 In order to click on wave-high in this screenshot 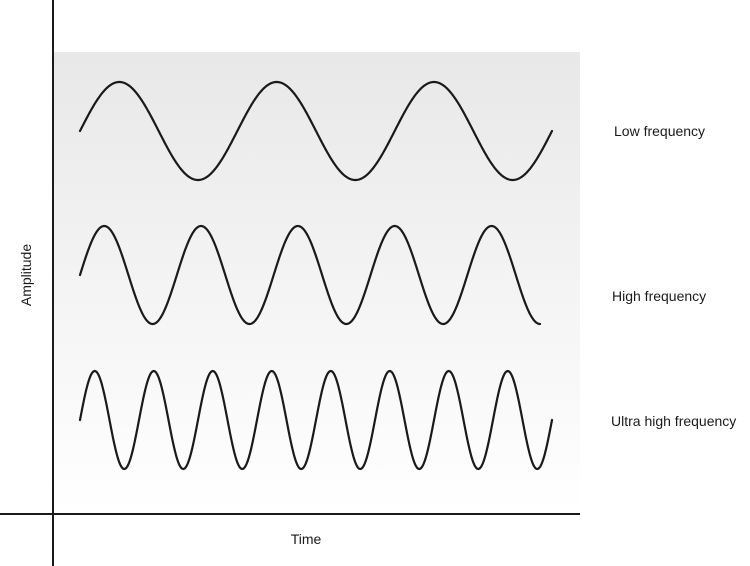, I will do `click(310, 275)`.